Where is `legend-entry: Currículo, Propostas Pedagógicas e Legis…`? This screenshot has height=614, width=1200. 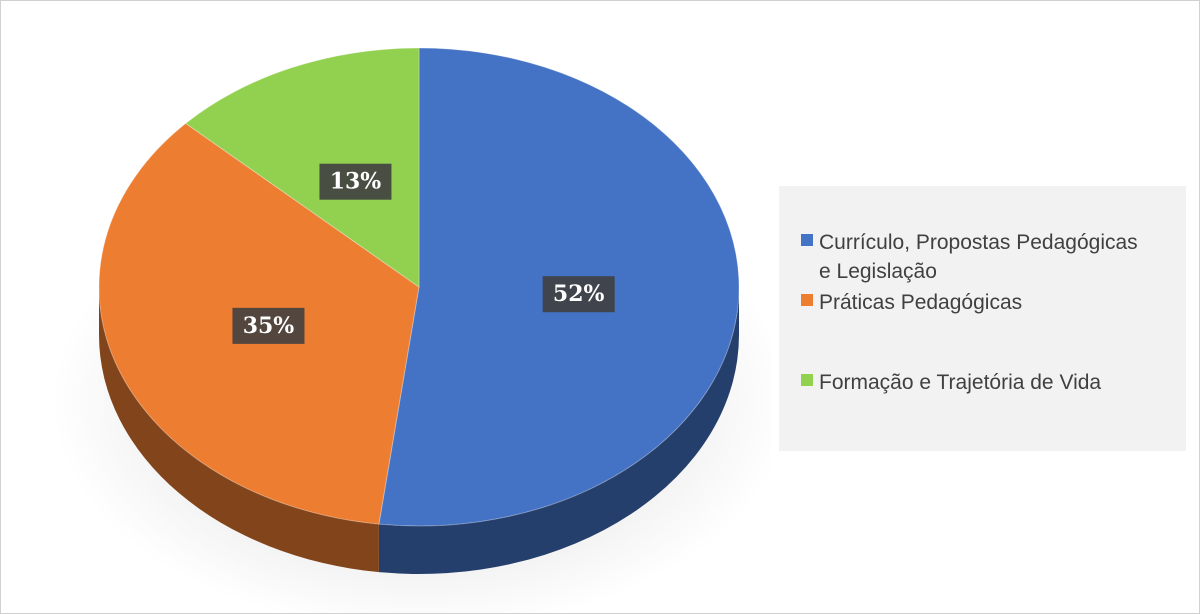 legend-entry: Currículo, Propostas Pedagógicas e Legis… is located at coordinates (970, 257).